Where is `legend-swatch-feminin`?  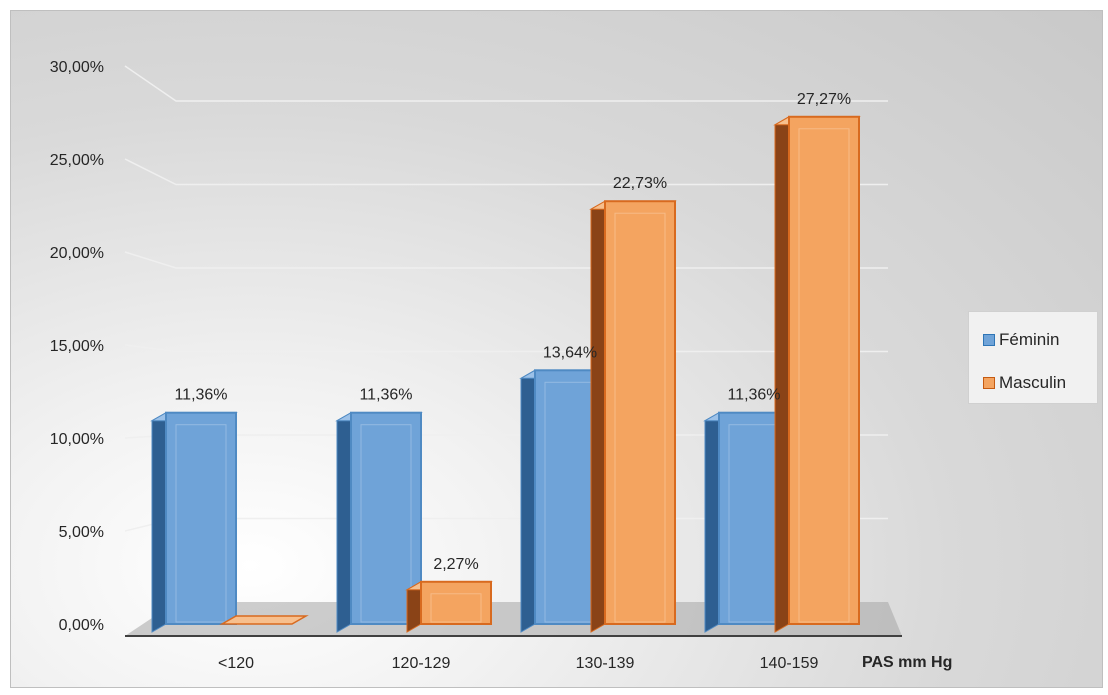 legend-swatch-feminin is located at coordinates (989, 340).